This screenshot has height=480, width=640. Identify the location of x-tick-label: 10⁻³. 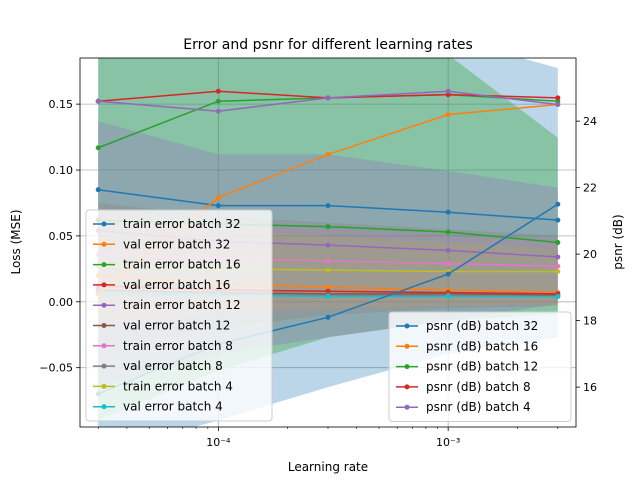
(448, 442).